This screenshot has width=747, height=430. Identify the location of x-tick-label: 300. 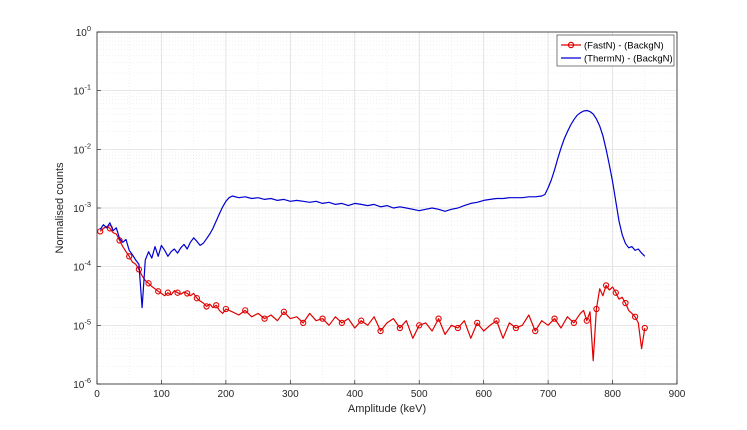
(290, 394).